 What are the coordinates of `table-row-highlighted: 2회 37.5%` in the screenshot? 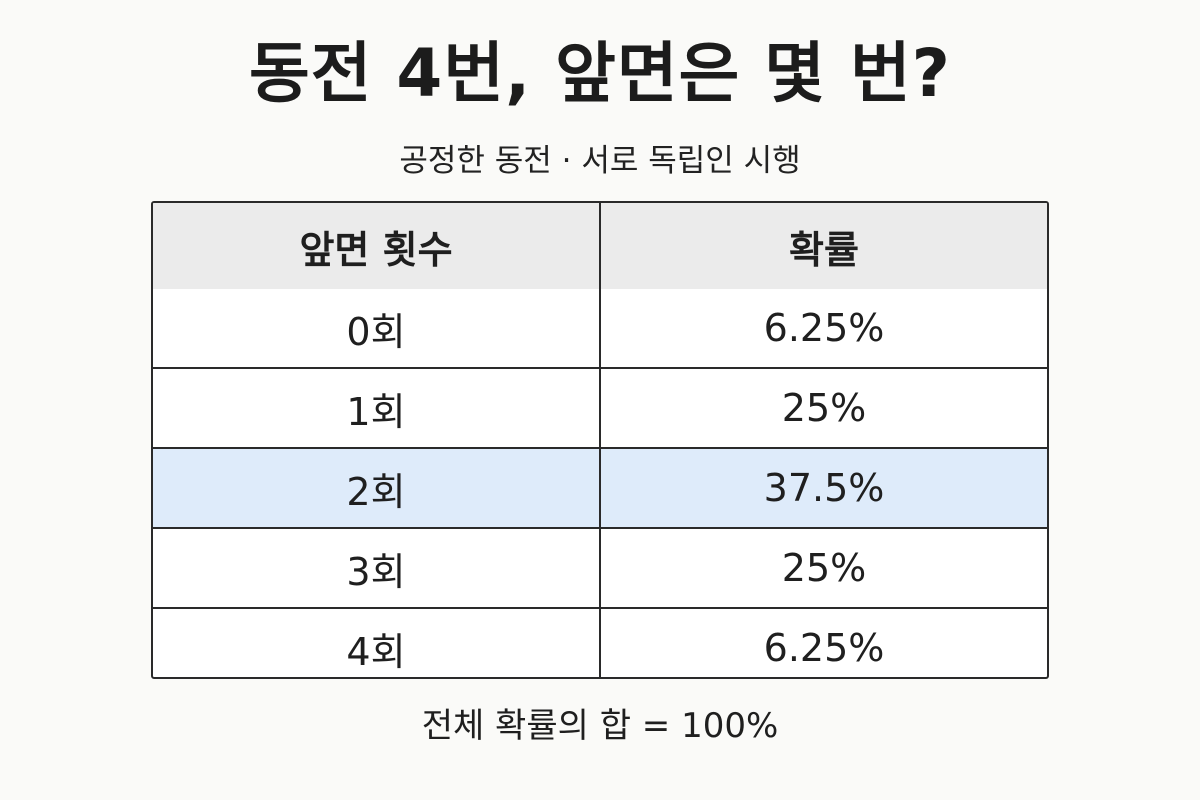 It's located at (600, 487).